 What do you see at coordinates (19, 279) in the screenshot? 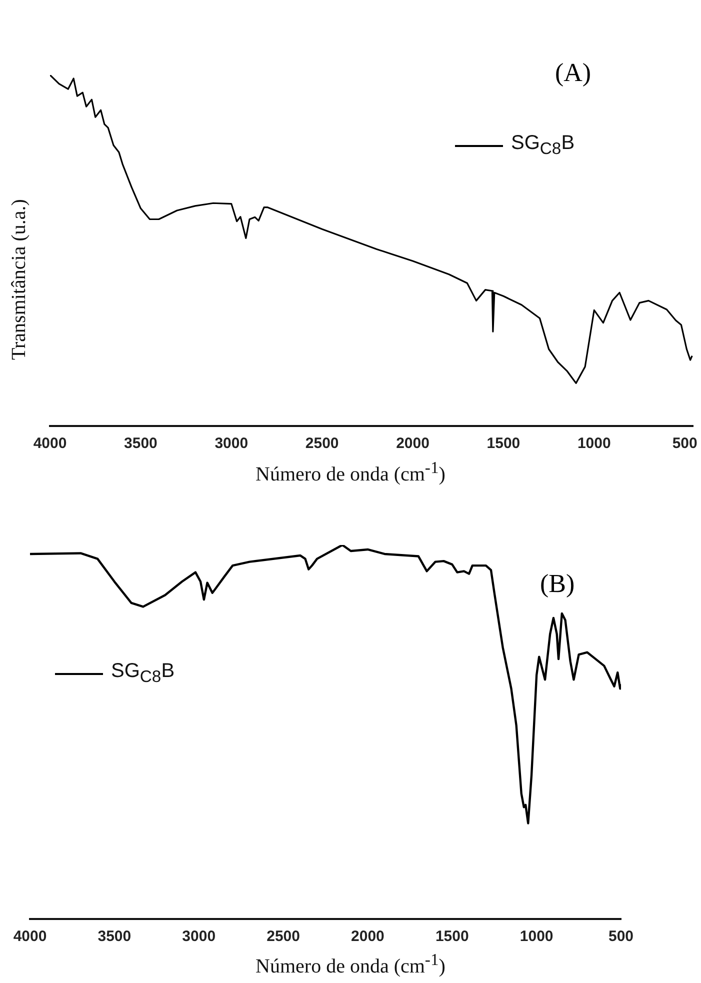
I see `y-axis-title: Transmitância (u.a.)` at bounding box center [19, 279].